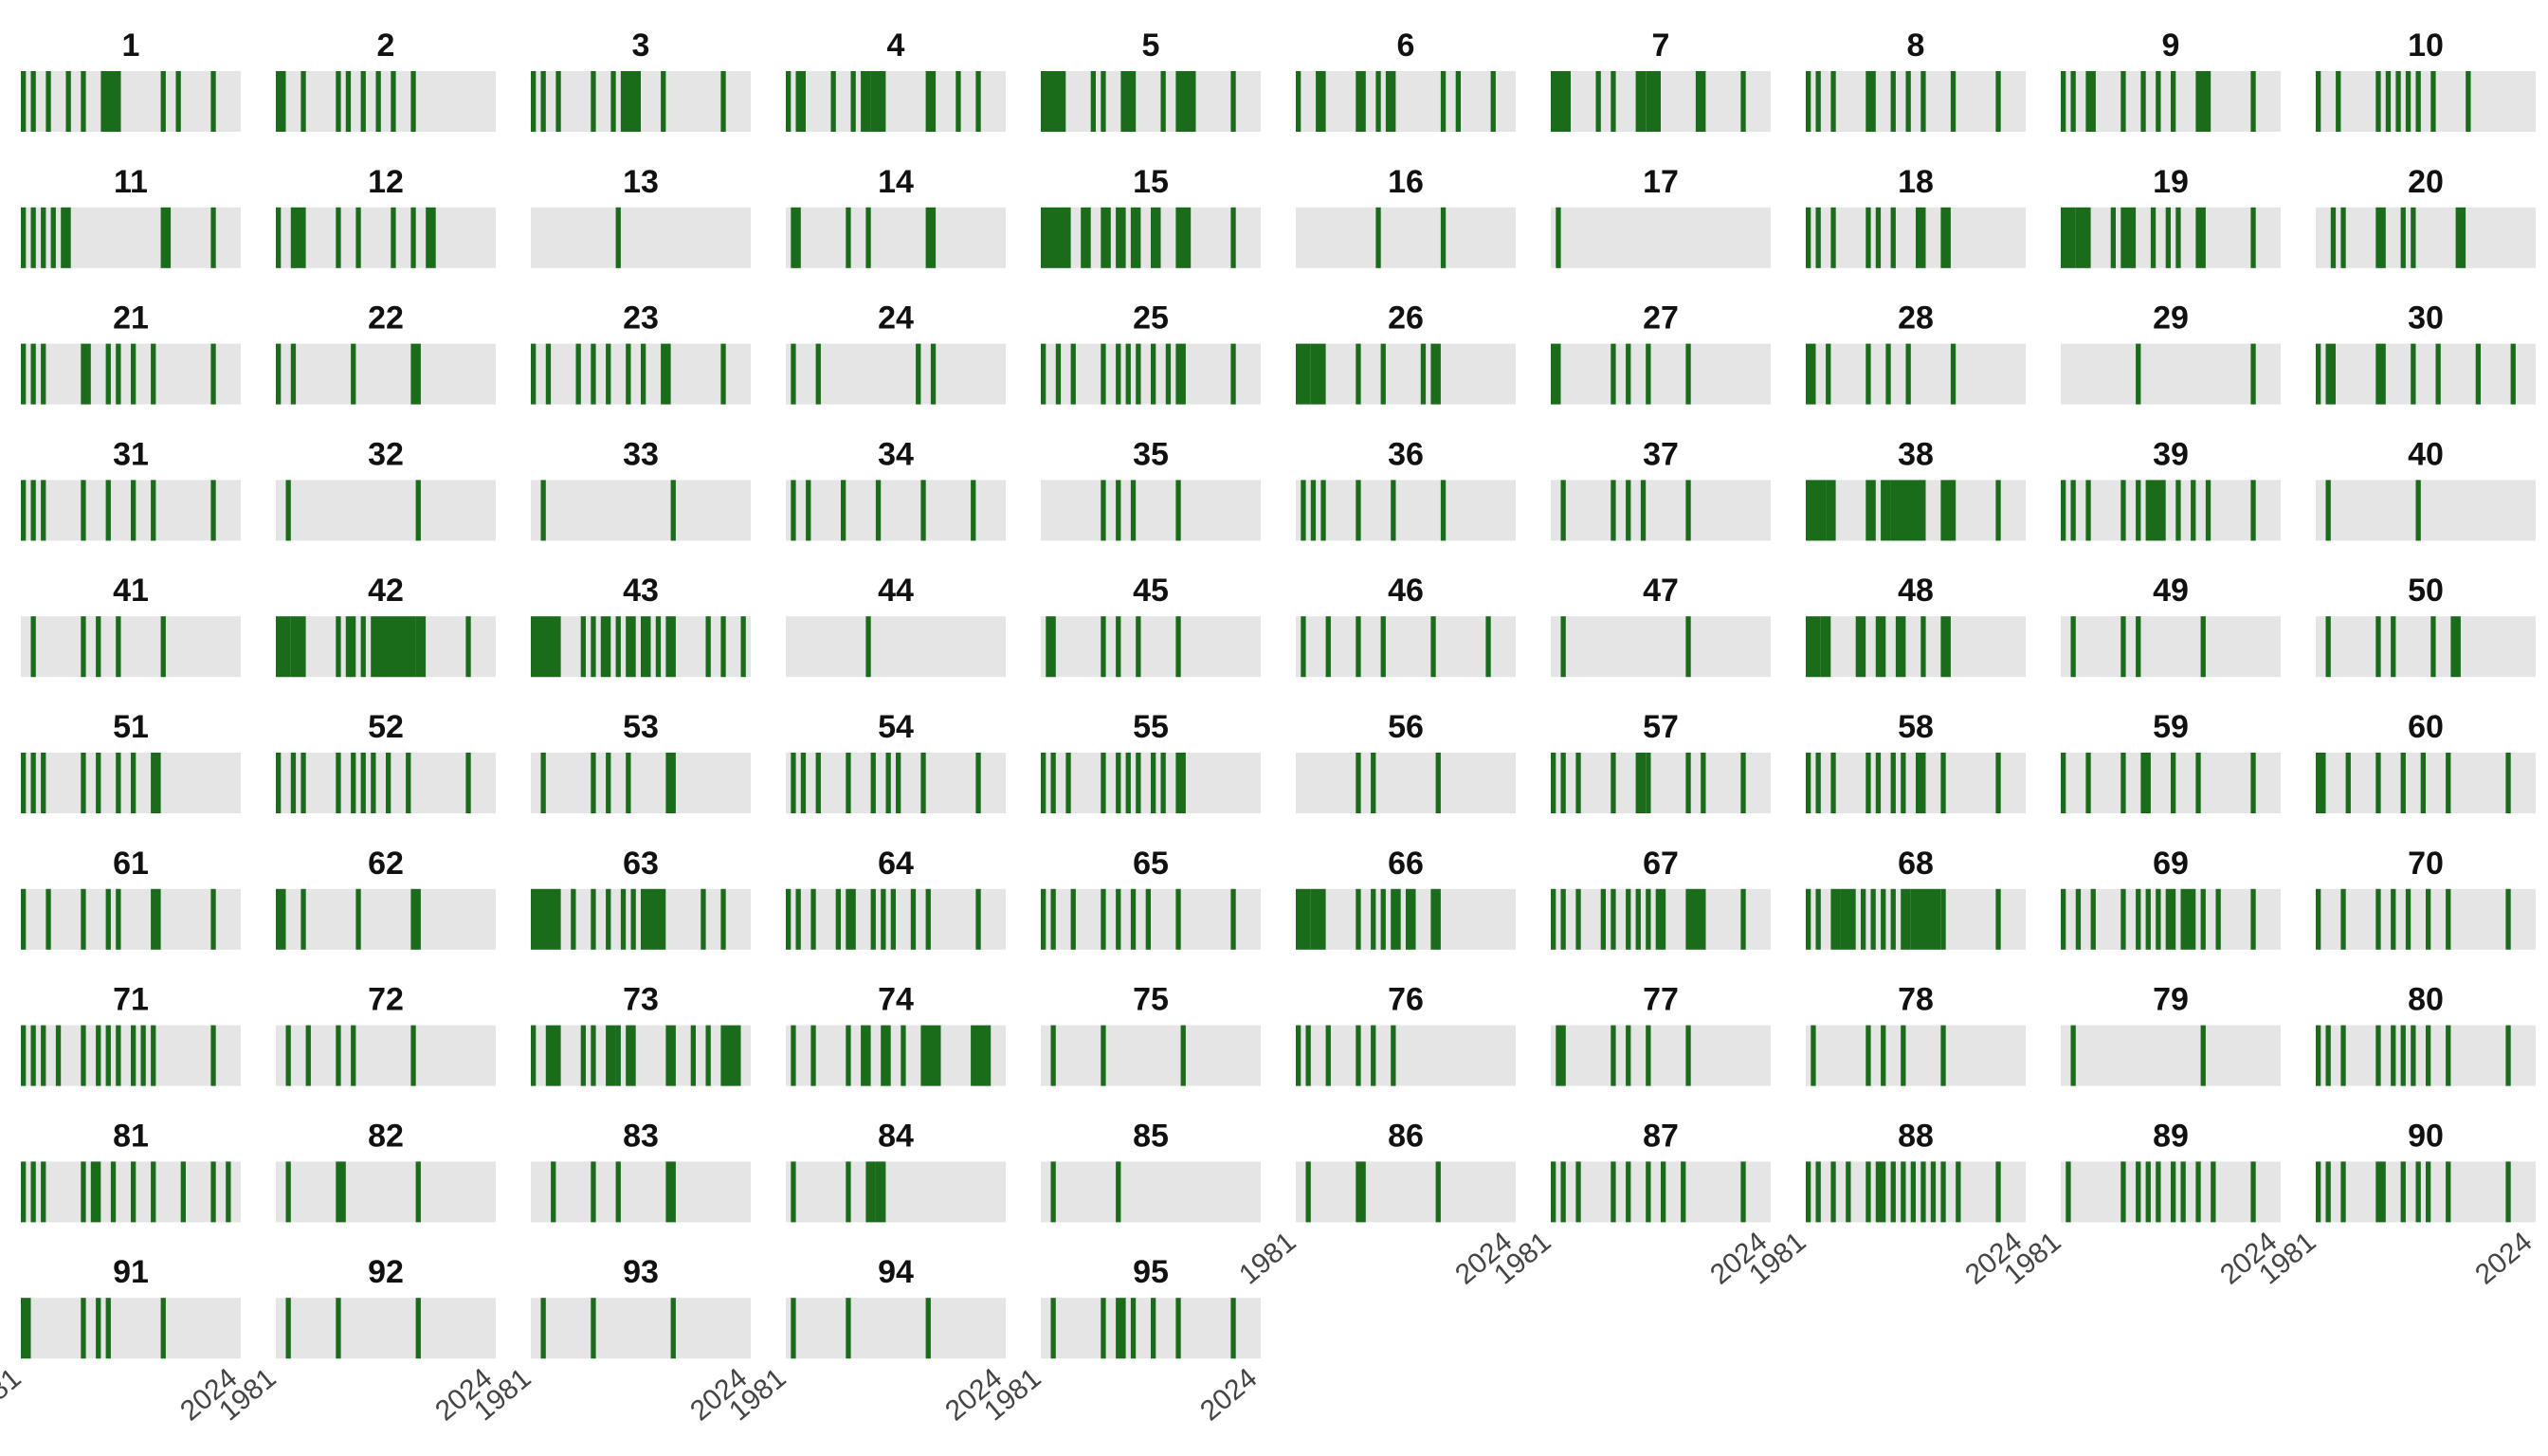  I want to click on panel-25: 25, so click(1151, 352).